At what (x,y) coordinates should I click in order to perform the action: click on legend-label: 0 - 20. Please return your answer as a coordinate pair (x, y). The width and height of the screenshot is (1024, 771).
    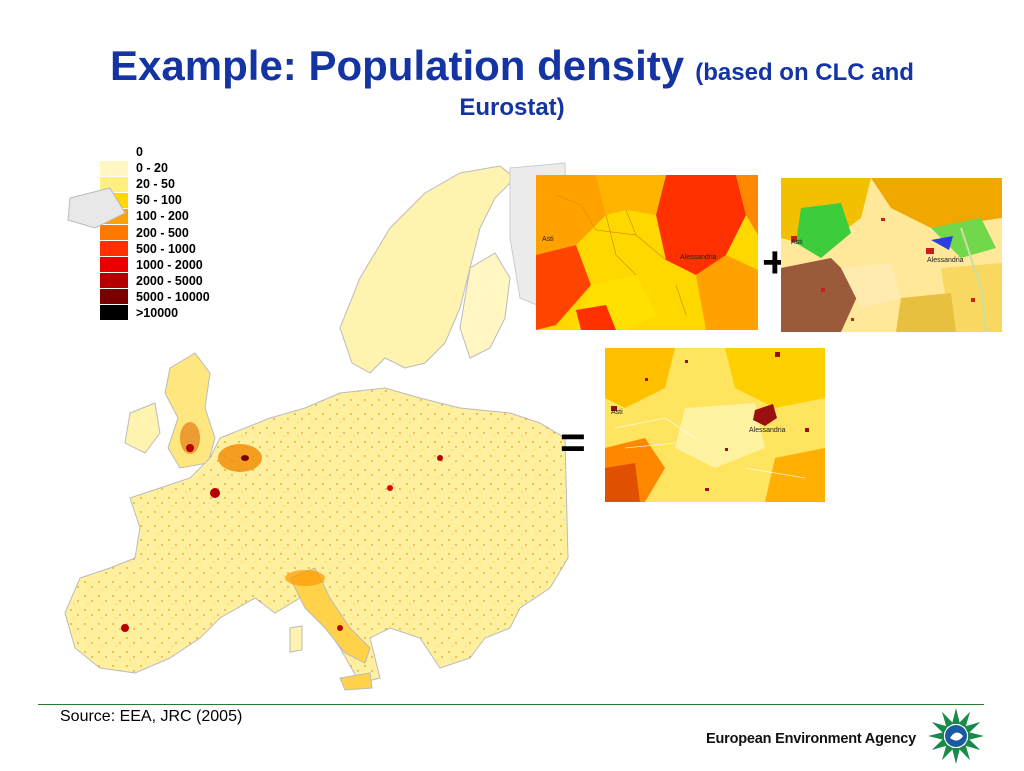
    Looking at the image, I should click on (152, 168).